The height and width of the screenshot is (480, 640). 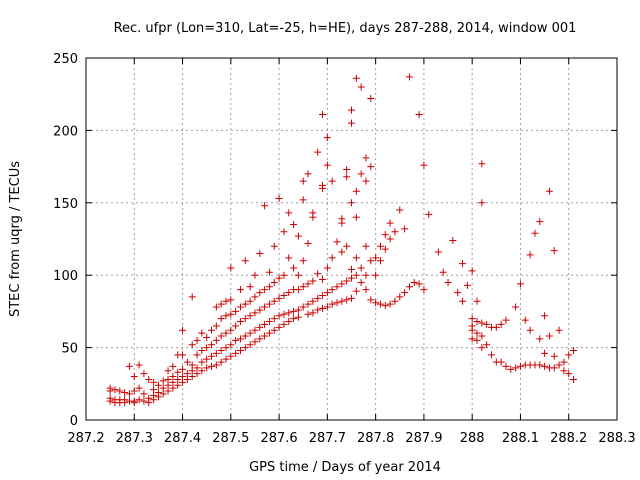 I want to click on x-tick-label: 287.3, so click(x=134, y=438).